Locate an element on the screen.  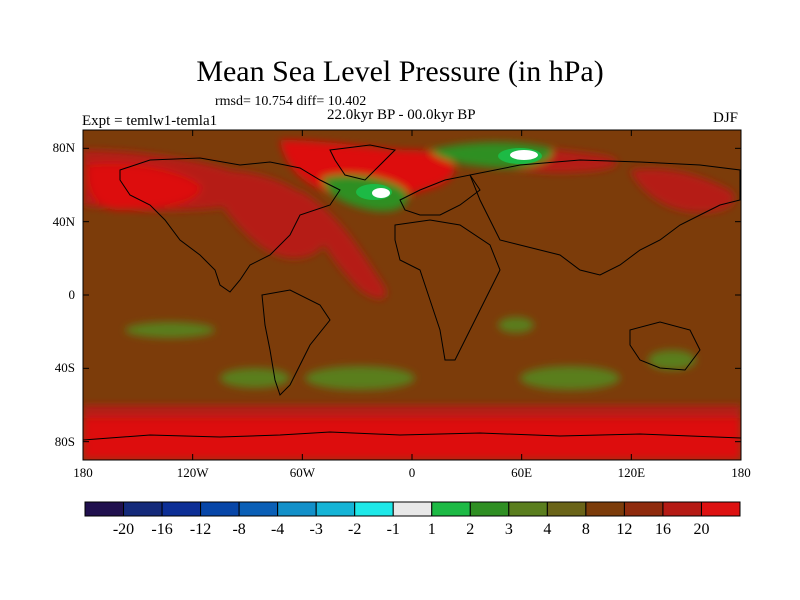
lat-tick-label: 80S is located at coordinates (64, 441).